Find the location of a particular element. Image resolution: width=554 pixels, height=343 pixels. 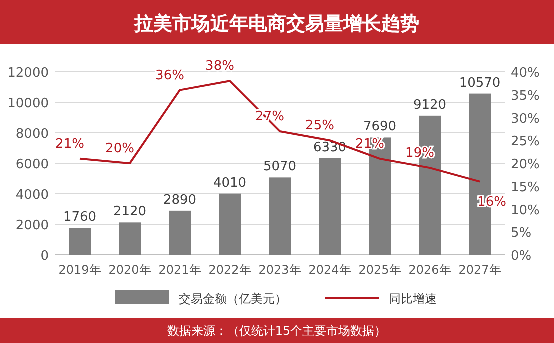

y-tick-label: 8000 is located at coordinates (32, 134).